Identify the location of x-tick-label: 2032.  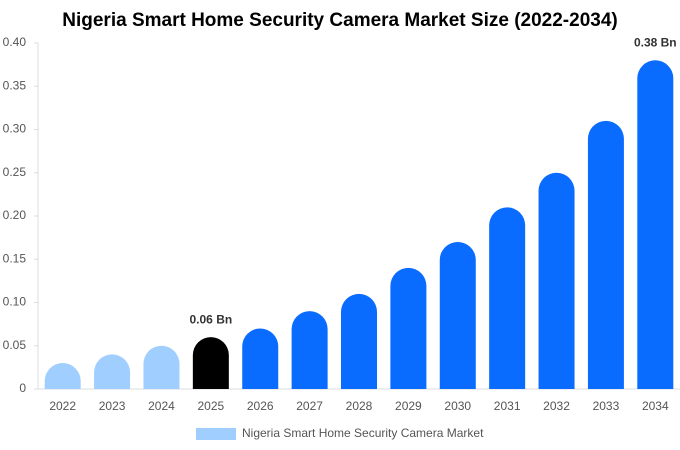
(556, 406).